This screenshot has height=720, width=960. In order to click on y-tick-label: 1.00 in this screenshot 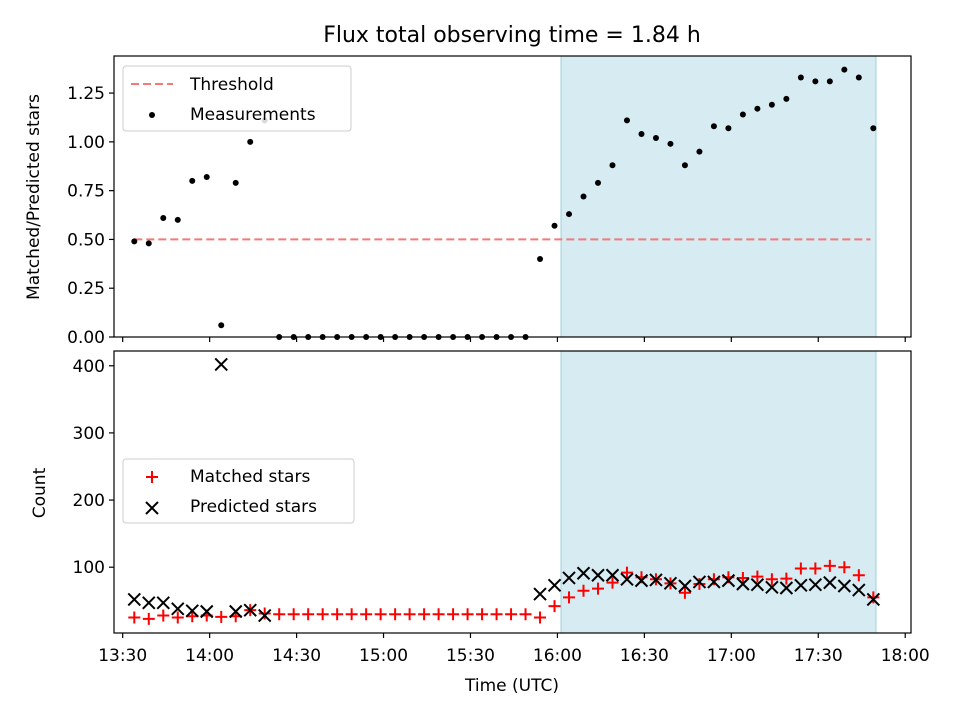, I will do `click(86, 143)`.